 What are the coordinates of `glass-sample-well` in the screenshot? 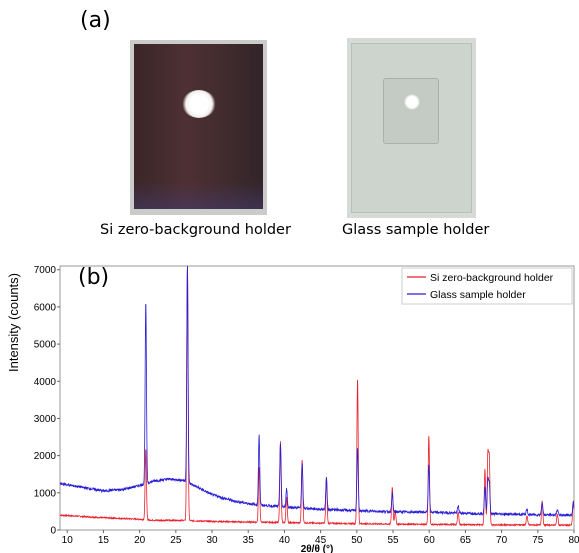 It's located at (411, 111).